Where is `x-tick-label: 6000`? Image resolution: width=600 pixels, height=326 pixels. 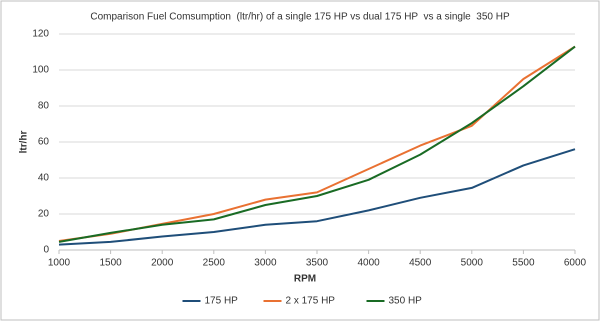
x-tick-label: 6000 is located at coordinates (575, 263).